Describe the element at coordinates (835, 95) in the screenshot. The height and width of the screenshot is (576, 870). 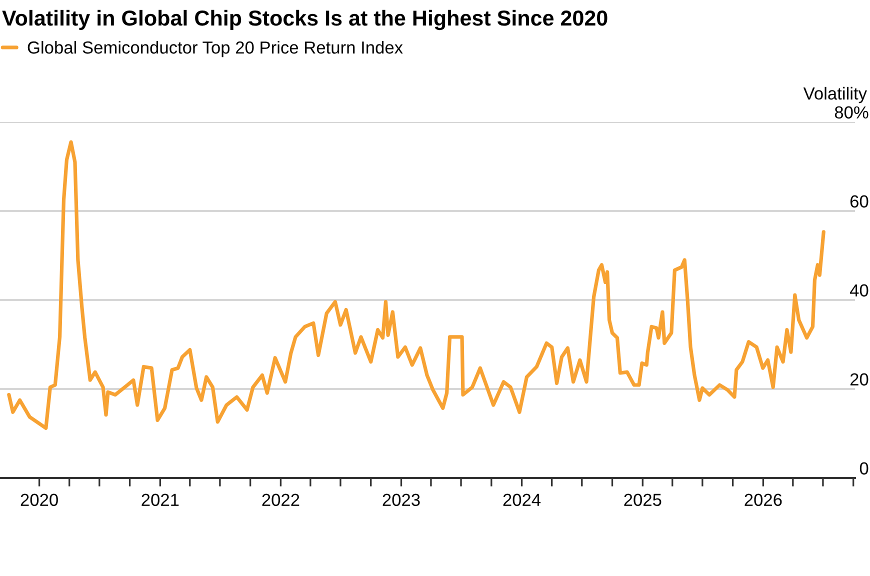
I see `y-axis-title: Volatility` at that location.